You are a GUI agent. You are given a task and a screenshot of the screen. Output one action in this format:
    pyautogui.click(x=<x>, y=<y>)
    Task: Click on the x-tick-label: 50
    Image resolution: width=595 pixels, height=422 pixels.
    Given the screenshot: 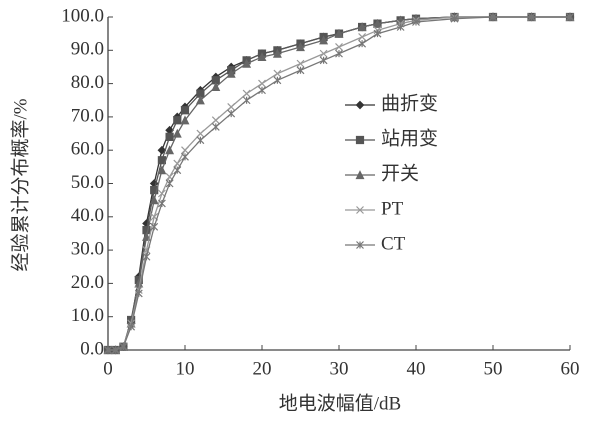 What is the action you would take?
    pyautogui.click(x=493, y=368)
    